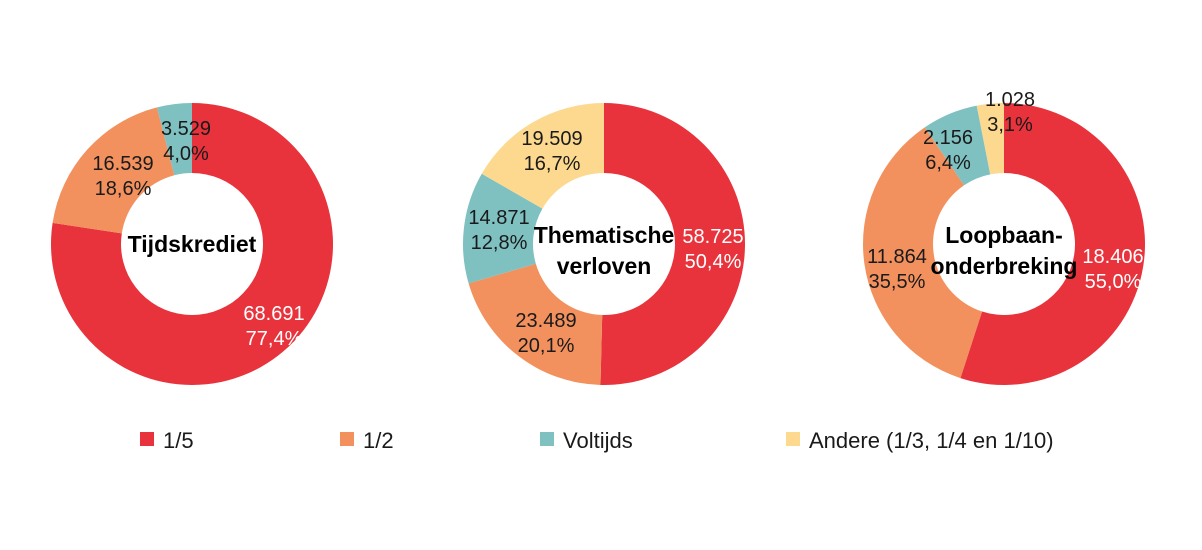 This screenshot has width=1202, height=550. Describe the element at coordinates (1004, 266) in the screenshot. I see `donut-center-title-line2-loopbaan: onderbreking` at that location.